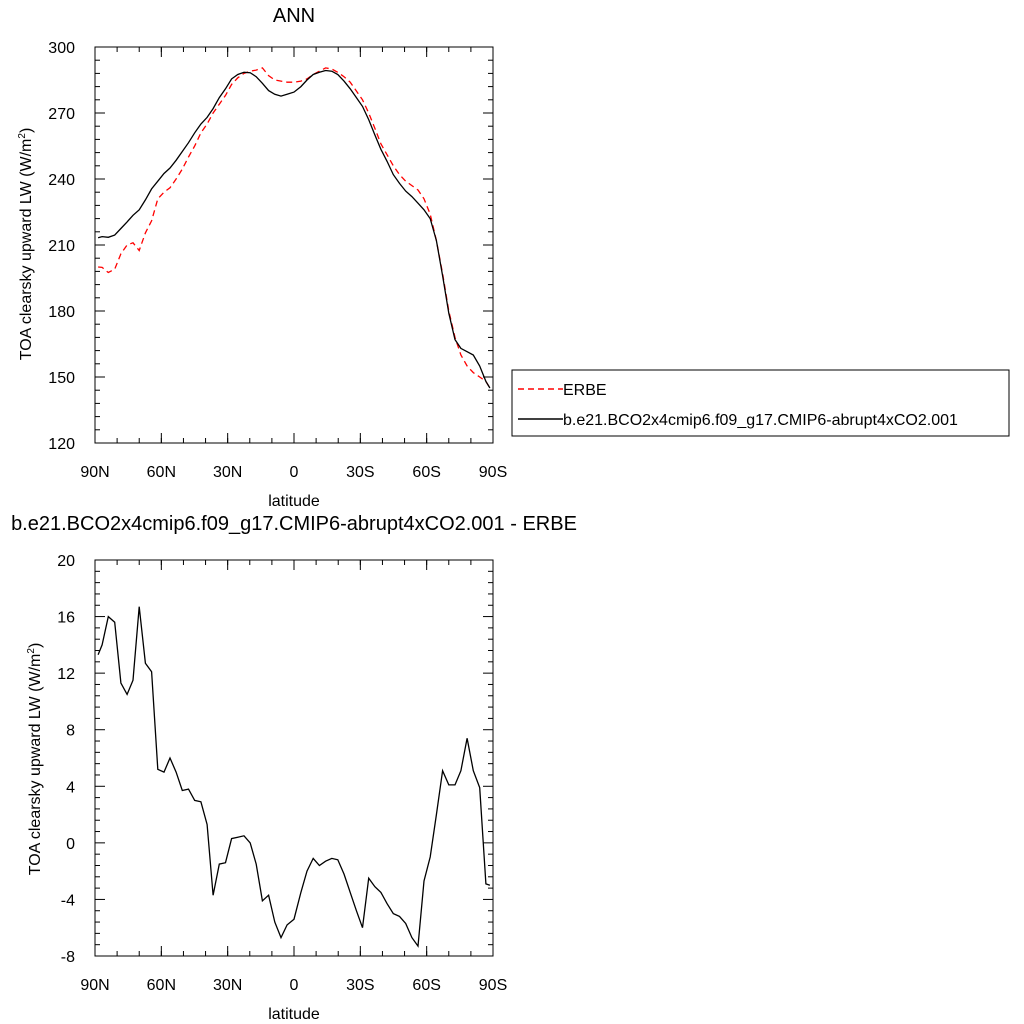  I want to click on top-y-tick-label: 240, so click(61, 180).